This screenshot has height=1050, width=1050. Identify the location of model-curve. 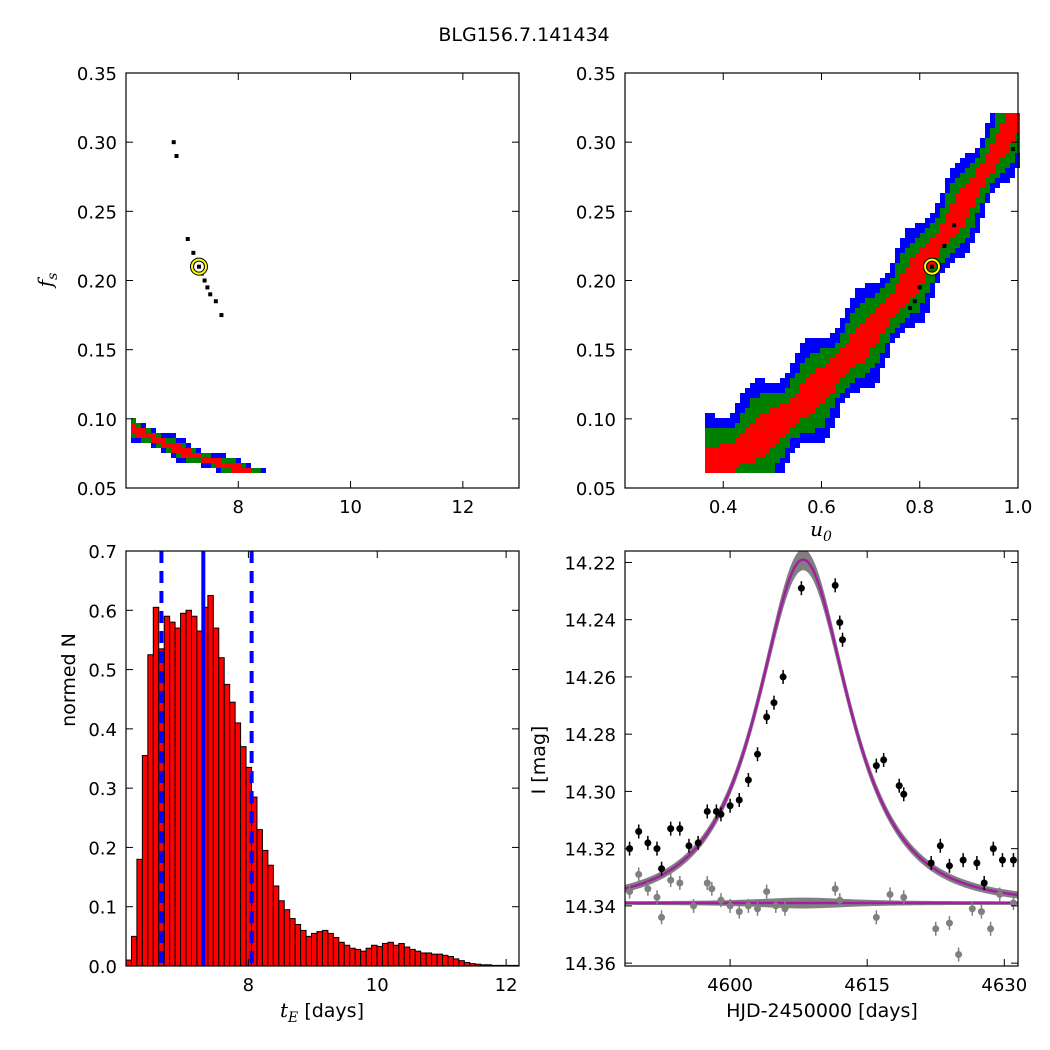
(821, 727).